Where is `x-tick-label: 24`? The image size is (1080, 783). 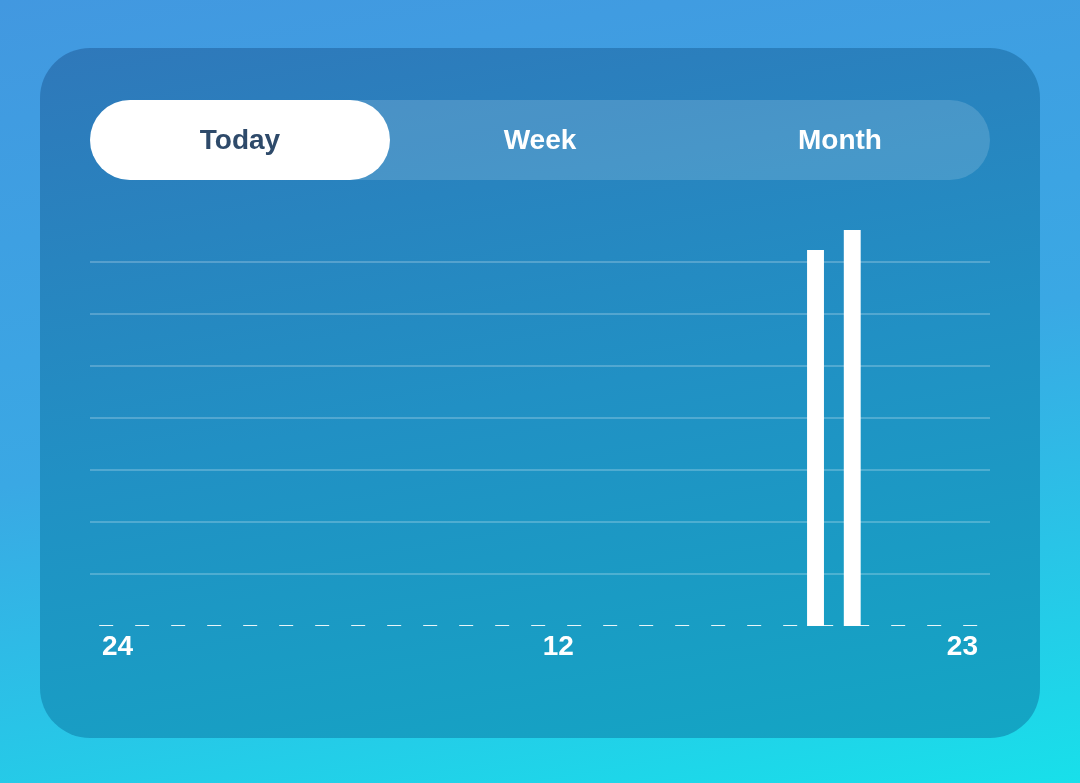 x-tick-label: 24 is located at coordinates (117, 645).